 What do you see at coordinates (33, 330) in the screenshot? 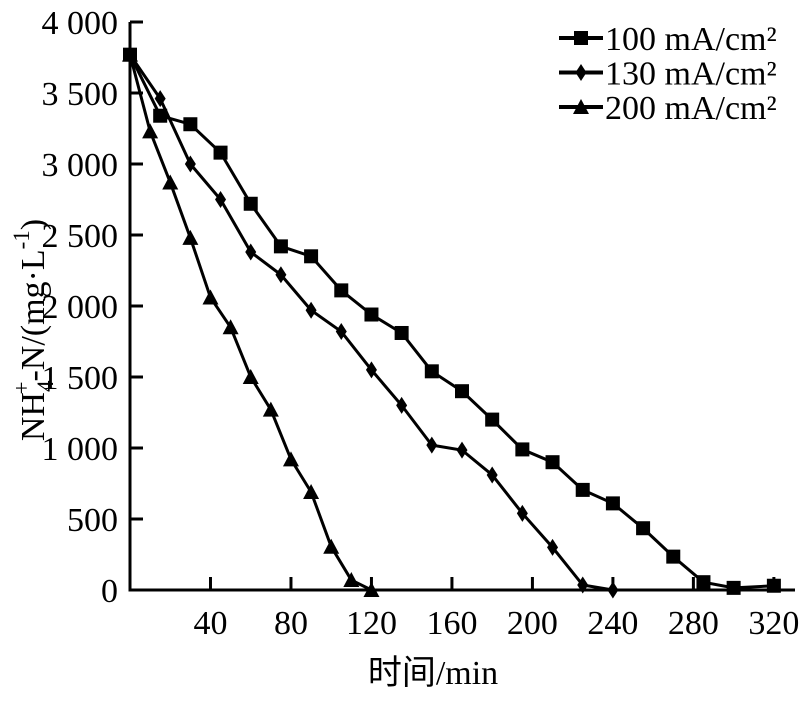
I see `y-axis-title: NH4+-N/(mg·L-1)` at bounding box center [33, 330].